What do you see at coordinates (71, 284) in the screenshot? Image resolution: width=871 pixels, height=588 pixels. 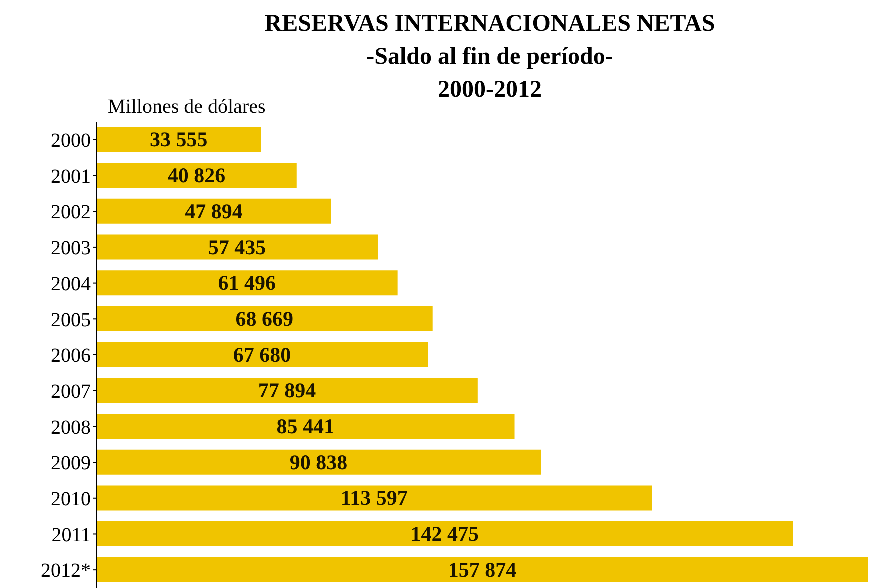 I see `y-tick-label: 2004` at bounding box center [71, 284].